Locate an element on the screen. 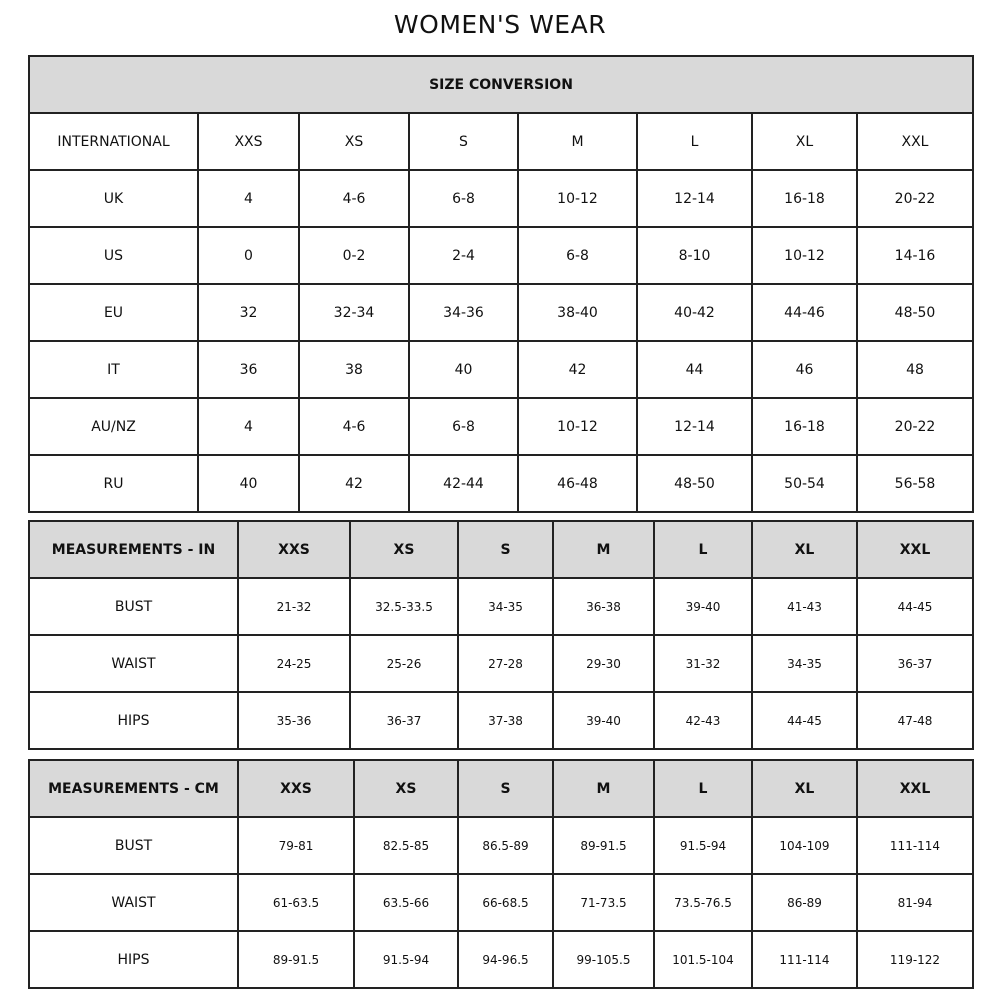 The height and width of the screenshot is (1000, 1000). table-cell: 94-96.5 is located at coordinates (505, 959).